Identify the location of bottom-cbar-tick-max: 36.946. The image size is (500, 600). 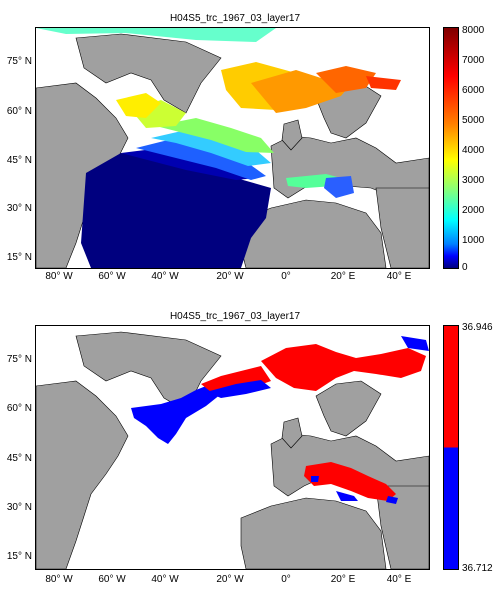
(477, 327).